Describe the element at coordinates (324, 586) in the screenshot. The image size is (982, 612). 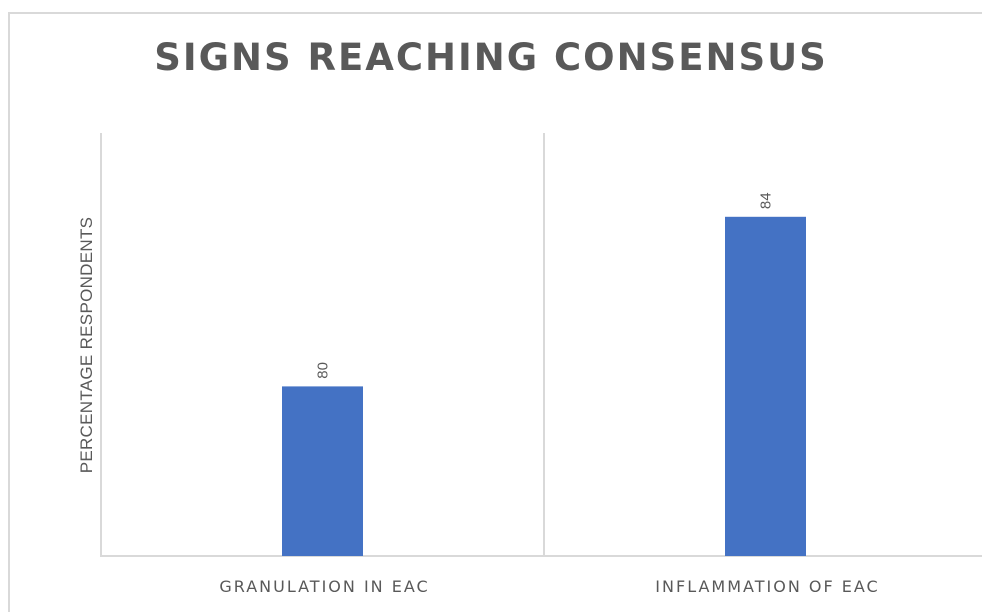
I see `x-tick-label-1: GRANULATION IN EAC` at that location.